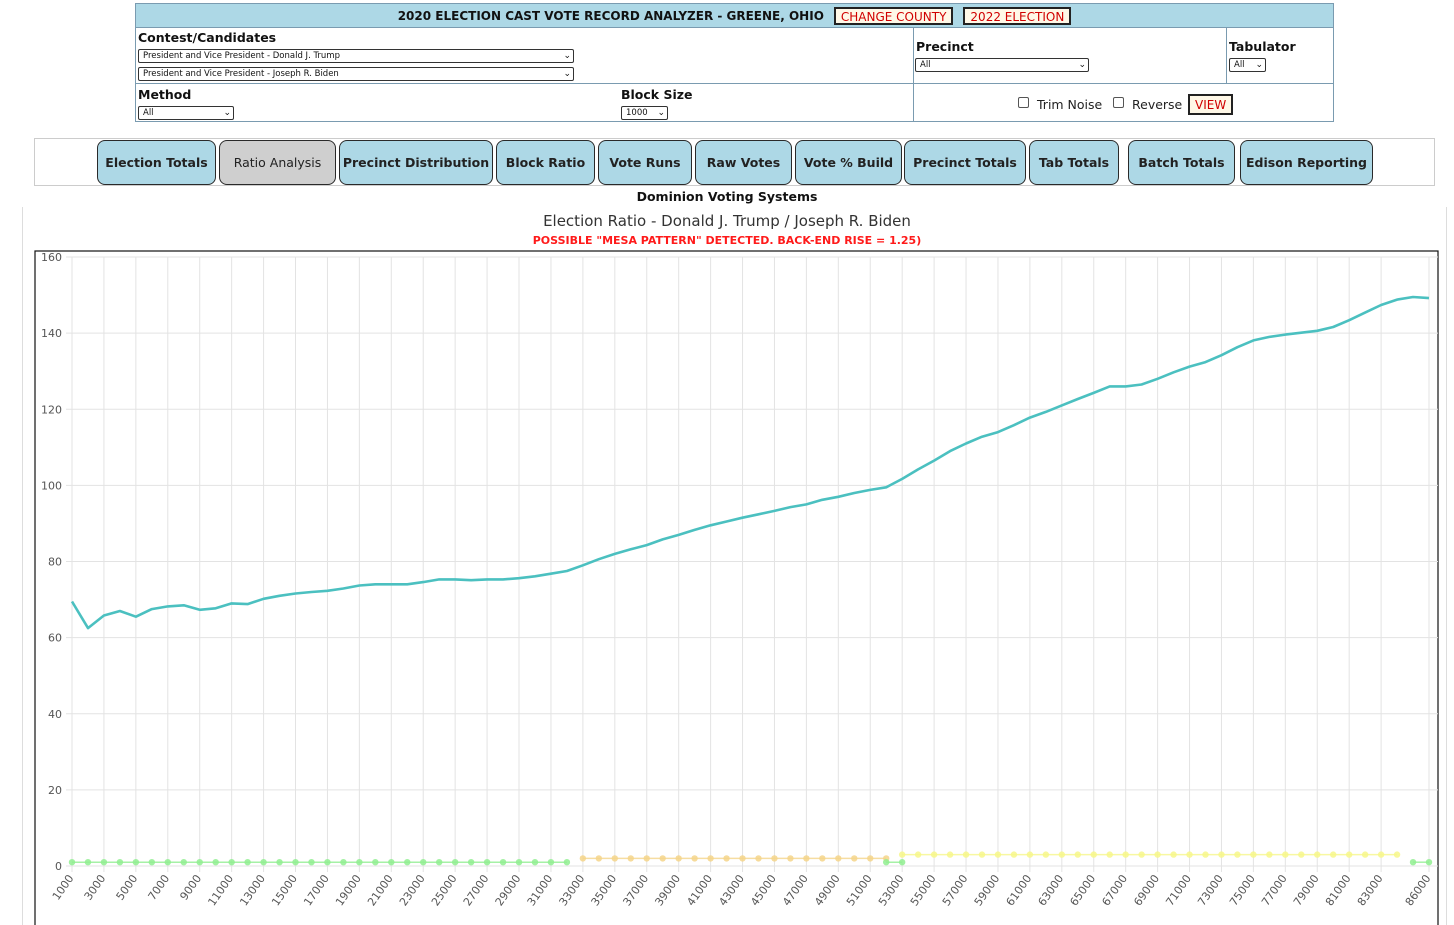 The height and width of the screenshot is (925, 1454). I want to click on x-tick-label: 7000, so click(159, 887).